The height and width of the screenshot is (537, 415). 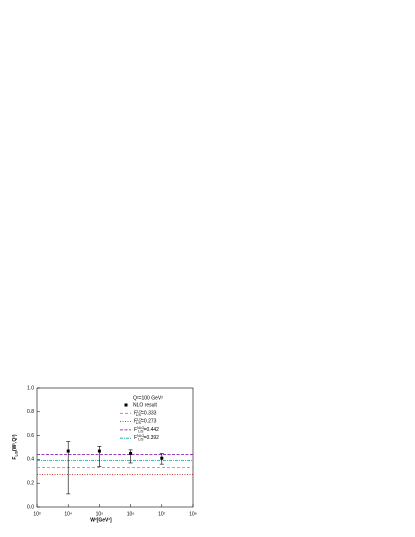 I want to click on x-tick-label: 10⁶, so click(x=131, y=514).